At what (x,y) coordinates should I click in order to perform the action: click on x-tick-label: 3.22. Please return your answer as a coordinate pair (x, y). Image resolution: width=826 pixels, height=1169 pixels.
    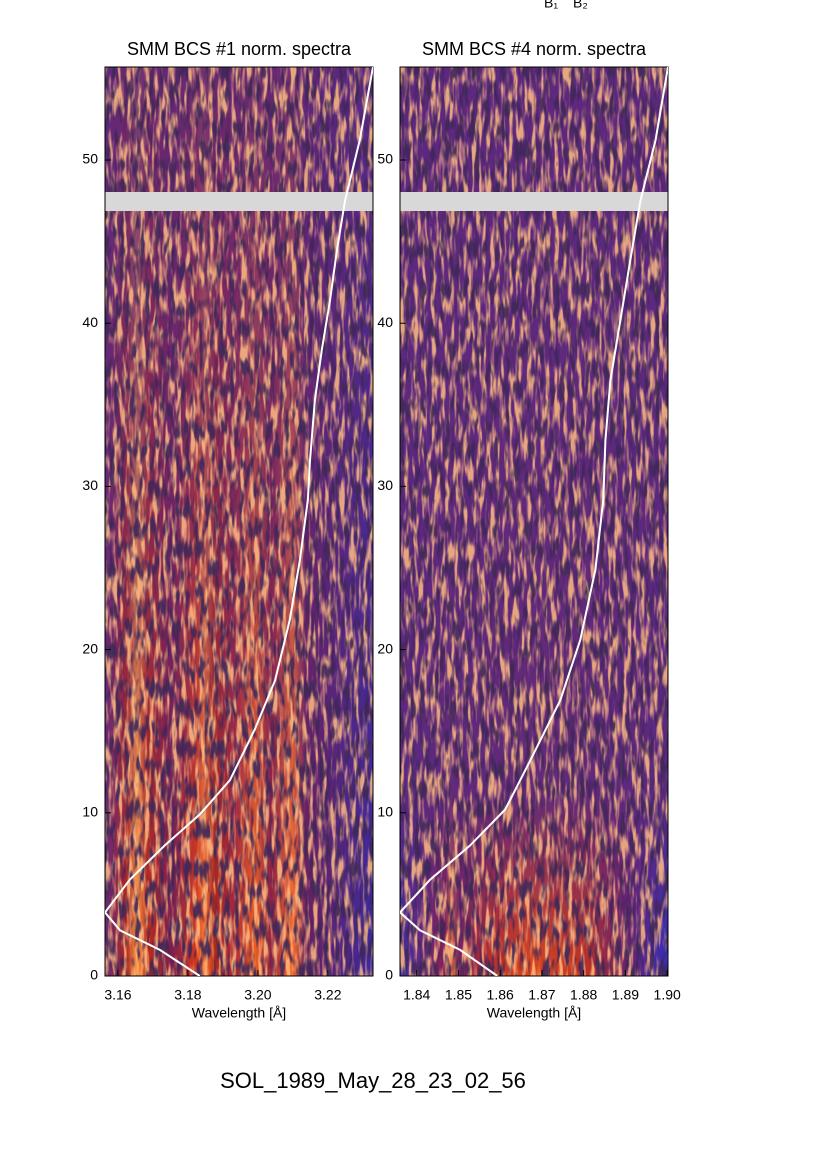
    Looking at the image, I should click on (327, 995).